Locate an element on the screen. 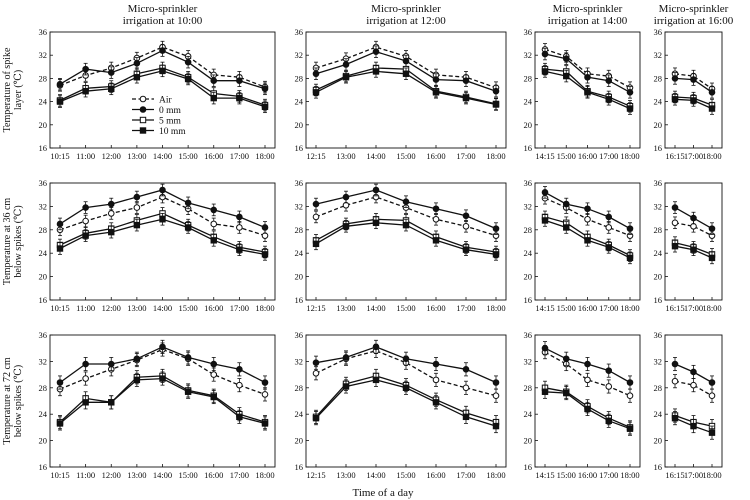  column-title-line1: Micro-sprinkler is located at coordinates (588, 9).